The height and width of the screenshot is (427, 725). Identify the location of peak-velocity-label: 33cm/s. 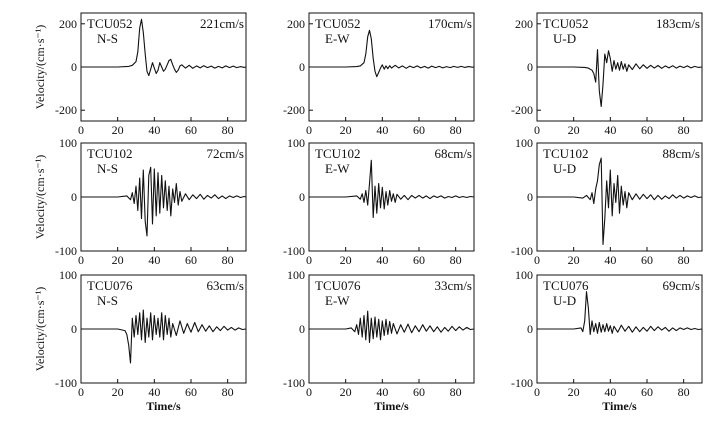
(453, 285).